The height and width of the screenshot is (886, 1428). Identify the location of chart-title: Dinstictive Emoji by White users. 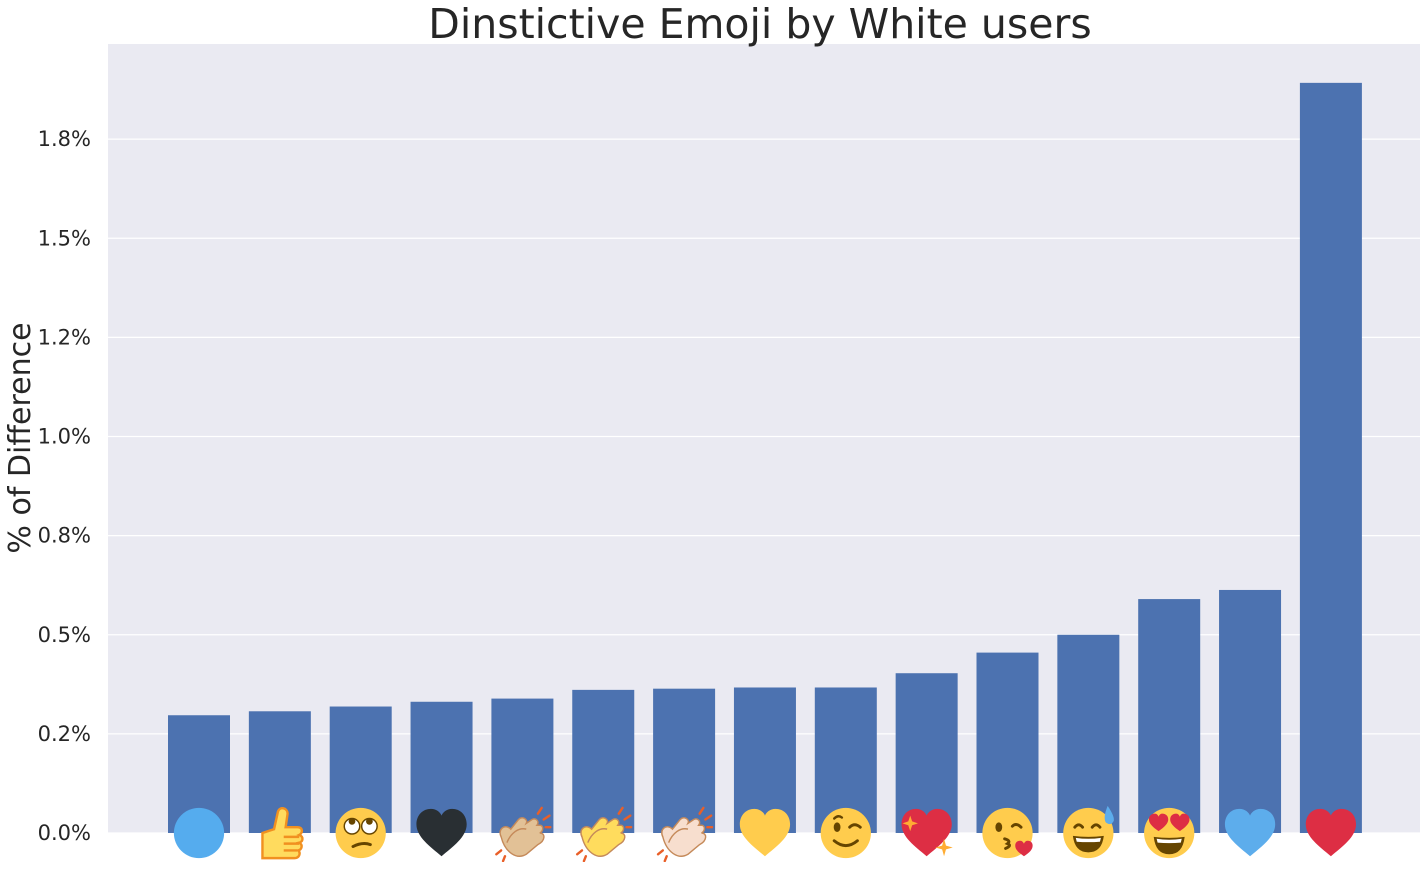
(759, 24).